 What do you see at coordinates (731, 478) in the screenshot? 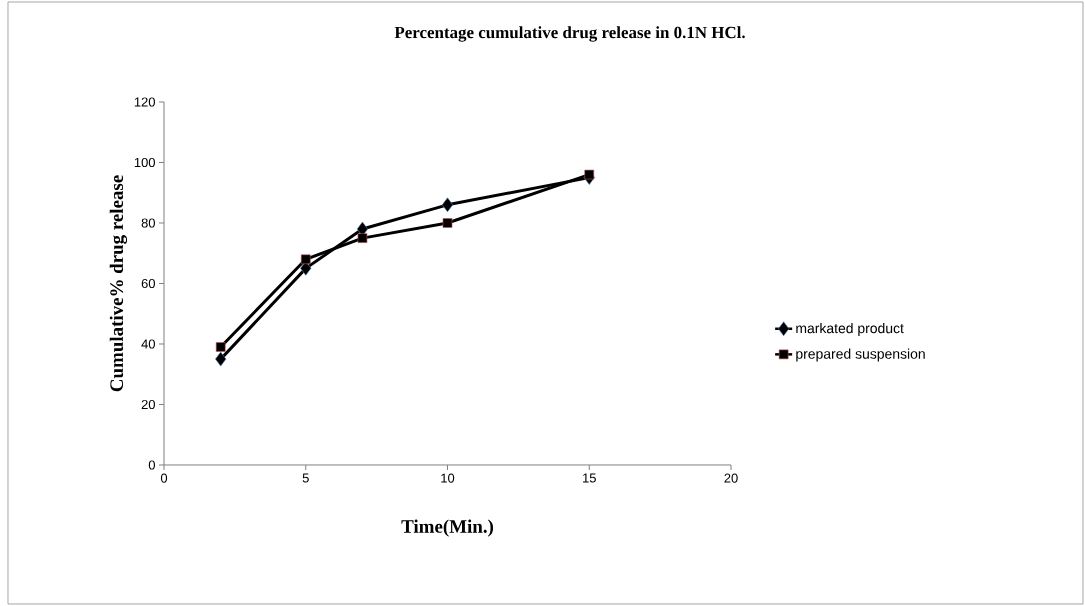
I see `x-tick-label: 20` at bounding box center [731, 478].